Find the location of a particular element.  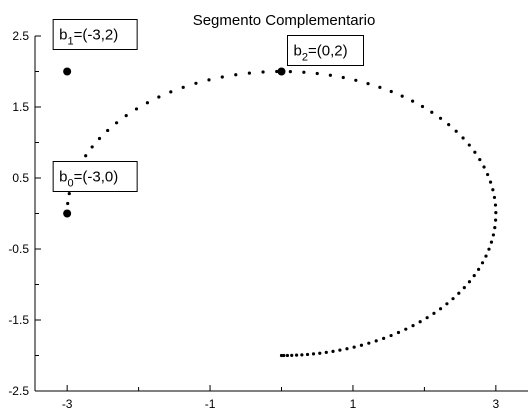

control-point-label: b0=(-3,0) is located at coordinates (88, 179).